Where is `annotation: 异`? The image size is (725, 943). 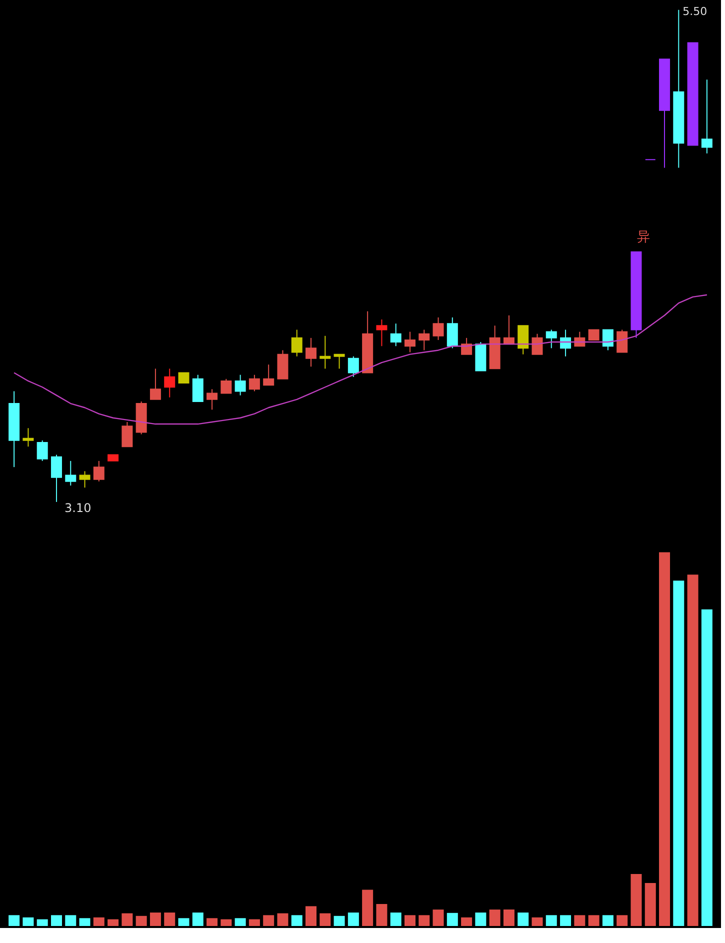
annotation: 异 is located at coordinates (643, 237).